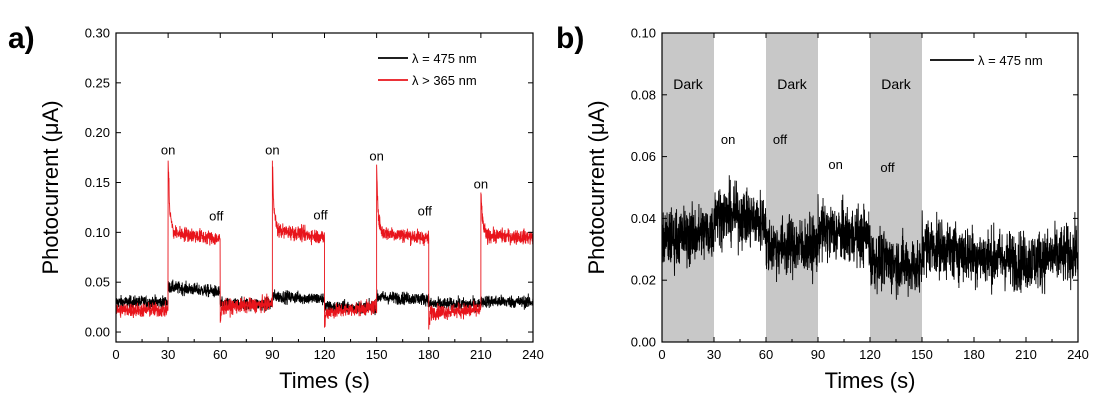  Describe the element at coordinates (97, 282) in the screenshot. I see `y-tick-label: 0.05` at that location.